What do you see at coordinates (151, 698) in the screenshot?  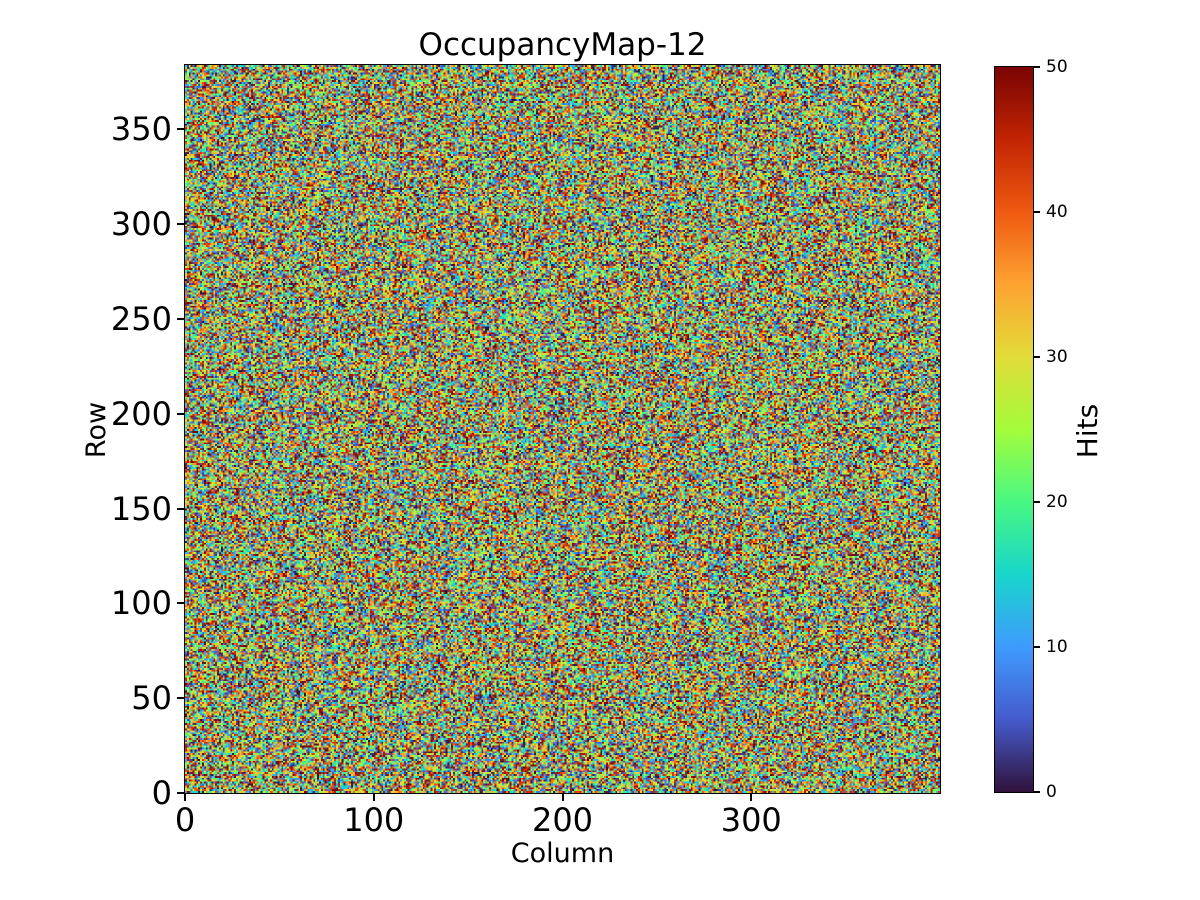 I see `y-tick-label: 50` at bounding box center [151, 698].